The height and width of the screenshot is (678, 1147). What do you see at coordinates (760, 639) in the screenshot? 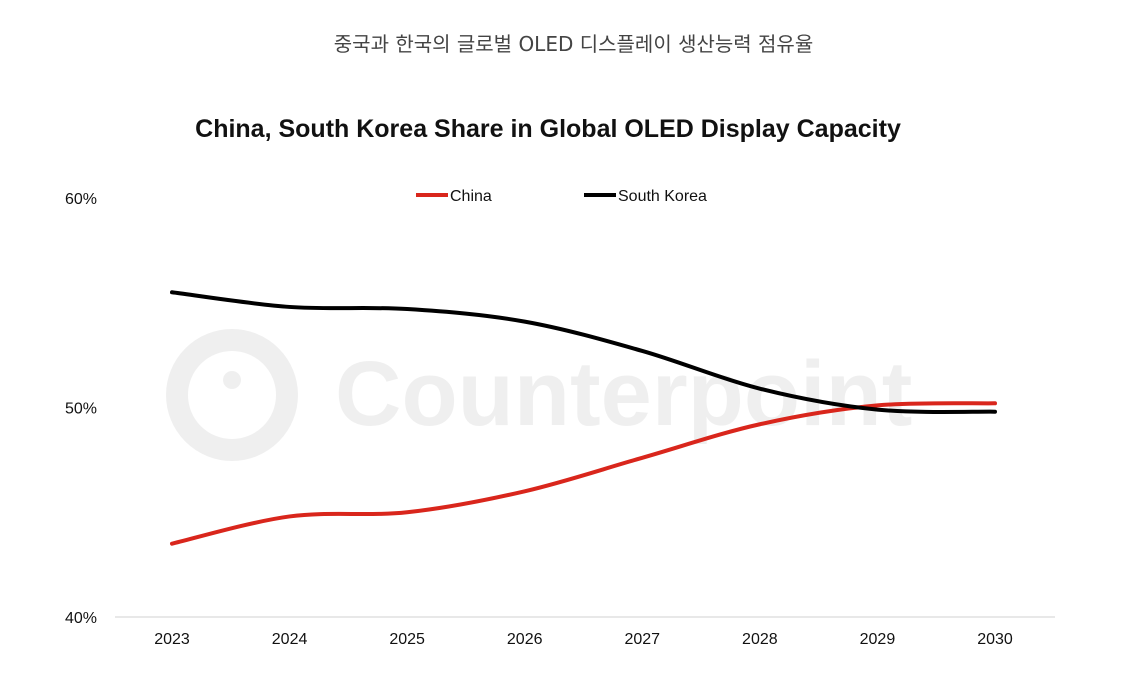
I see `x-tick-label: 2028` at bounding box center [760, 639].